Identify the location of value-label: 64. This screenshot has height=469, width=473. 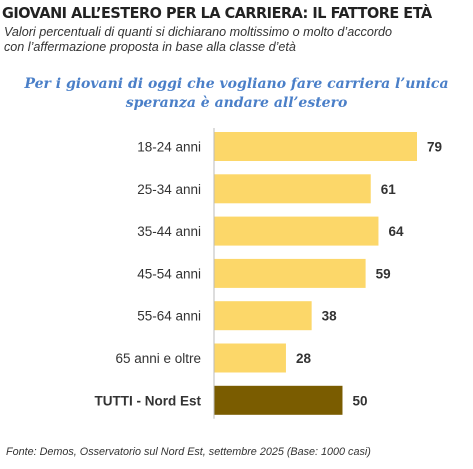
(396, 231).